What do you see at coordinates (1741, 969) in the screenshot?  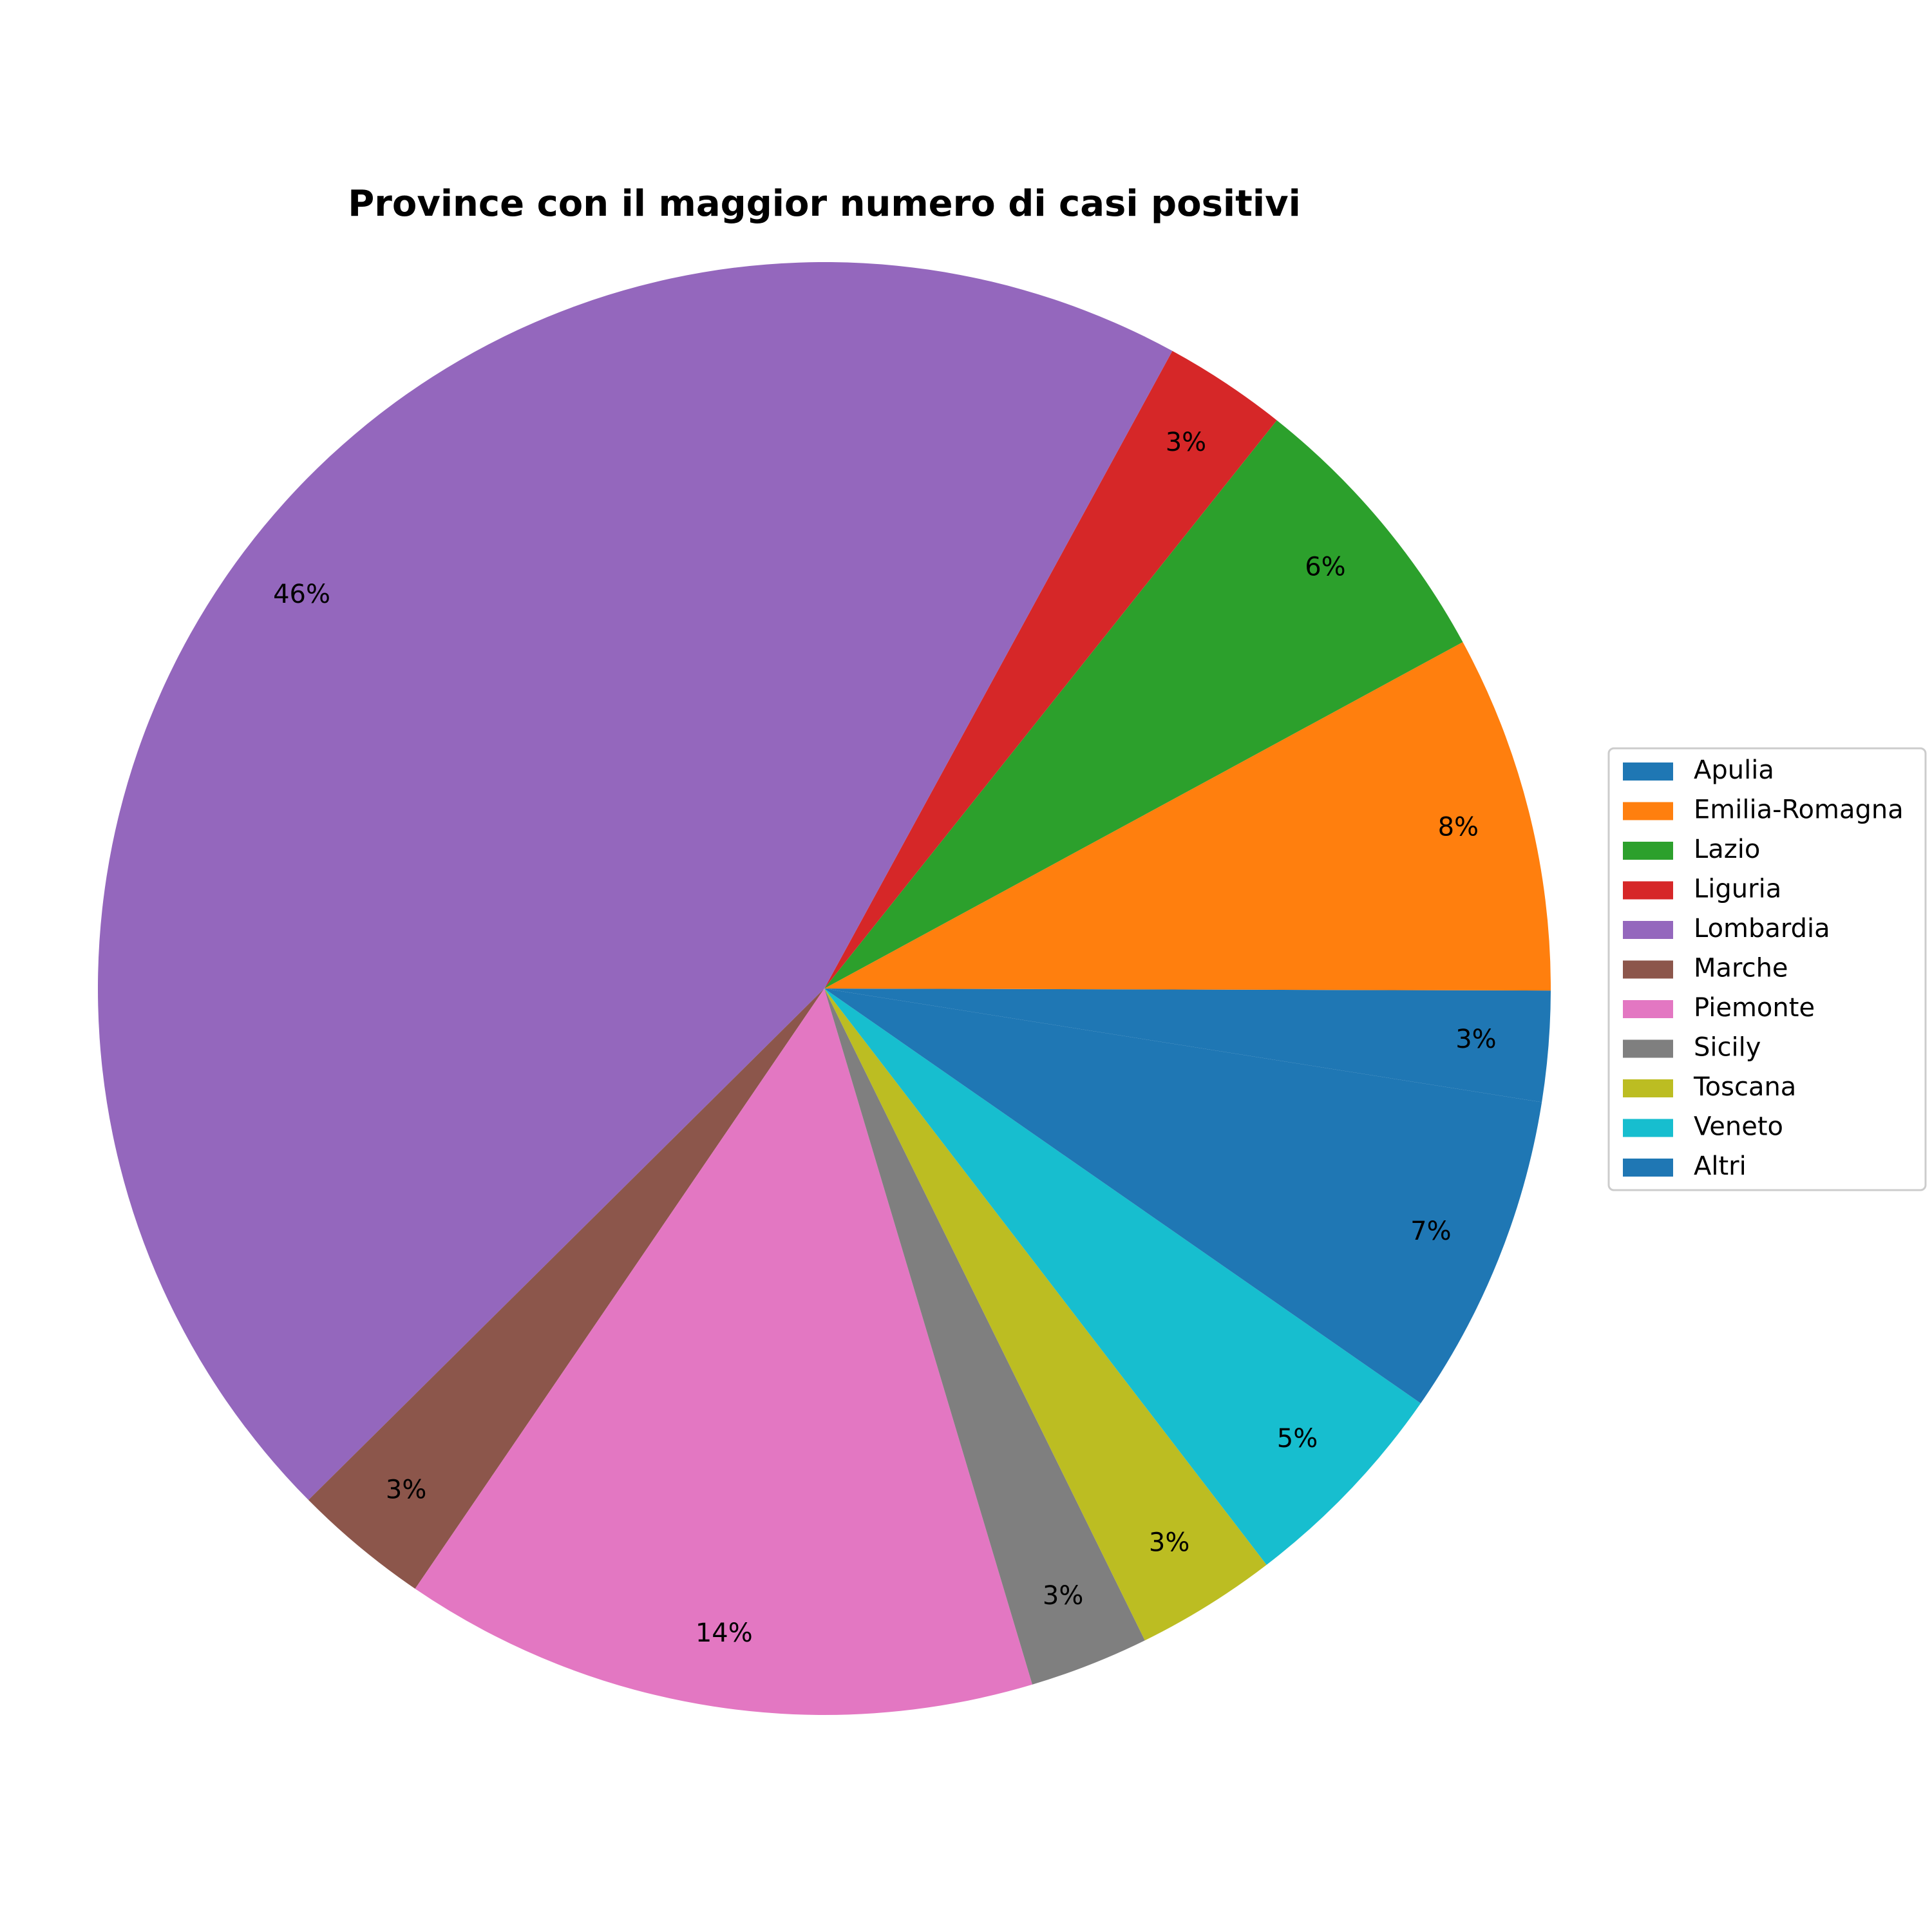 I see `legend-label: Marche` at bounding box center [1741, 969].